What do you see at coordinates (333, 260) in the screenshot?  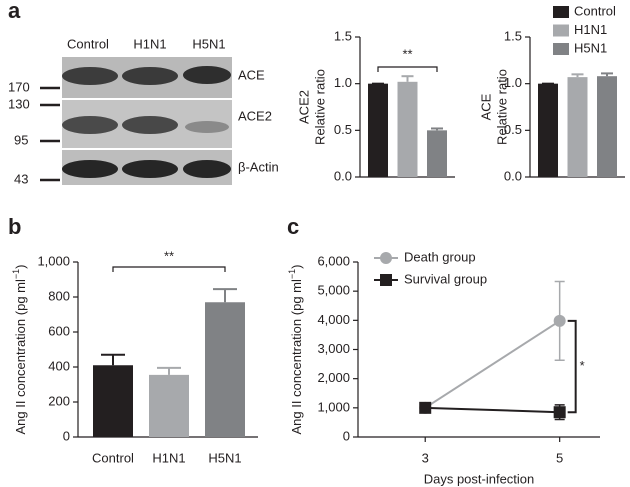 I see `y-tick-label: 6,000` at bounding box center [333, 260].